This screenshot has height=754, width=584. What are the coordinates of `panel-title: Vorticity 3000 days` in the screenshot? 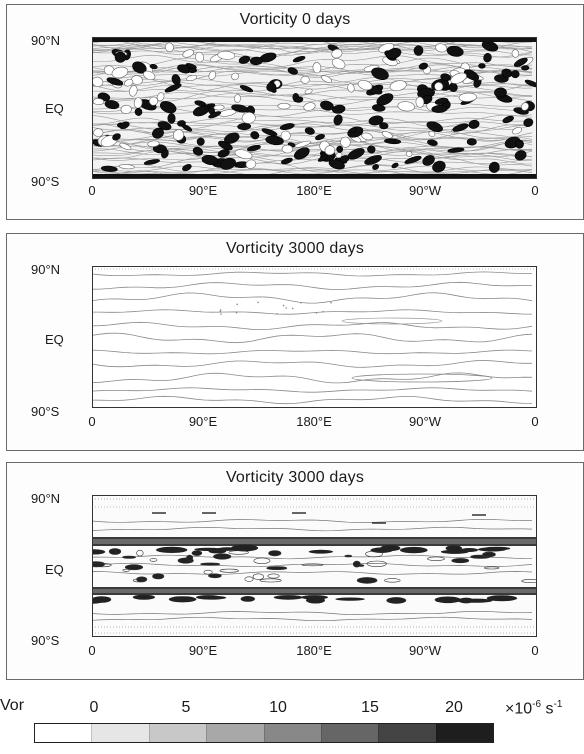 It's located at (295, 477).